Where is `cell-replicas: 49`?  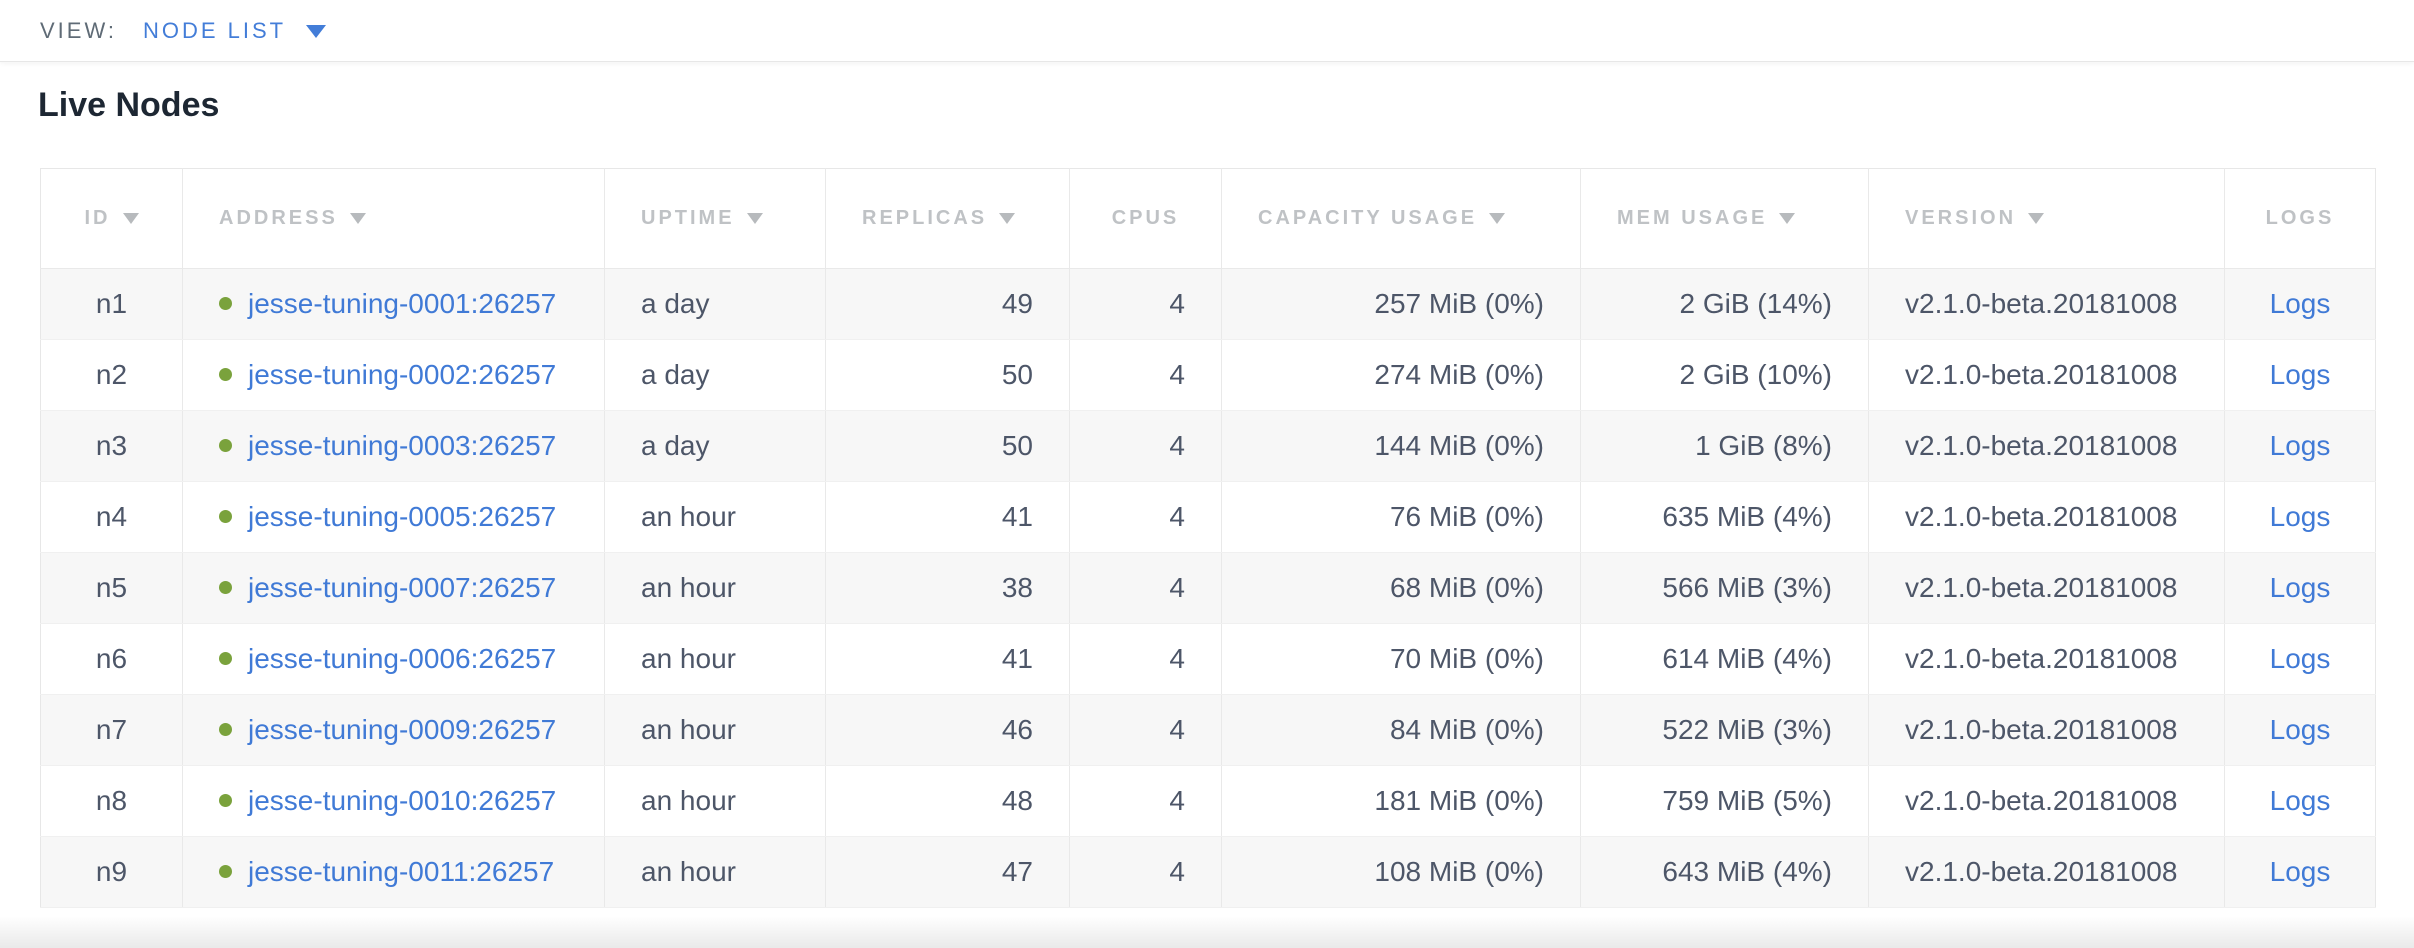
cell-replicas: 49 is located at coordinates (947, 304).